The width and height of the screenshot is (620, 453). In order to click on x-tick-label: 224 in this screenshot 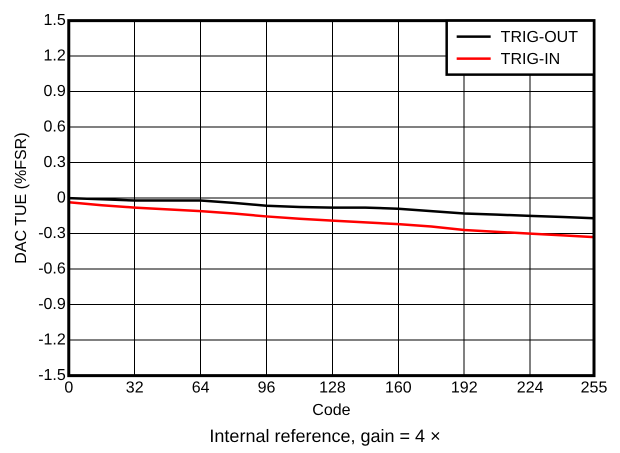, I will do `click(530, 388)`.